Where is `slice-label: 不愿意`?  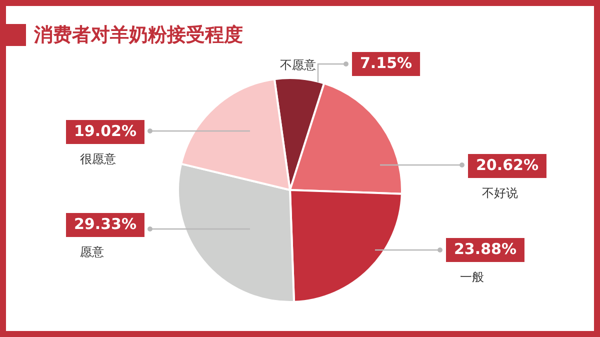
slice-label: 不愿意 is located at coordinates (298, 65).